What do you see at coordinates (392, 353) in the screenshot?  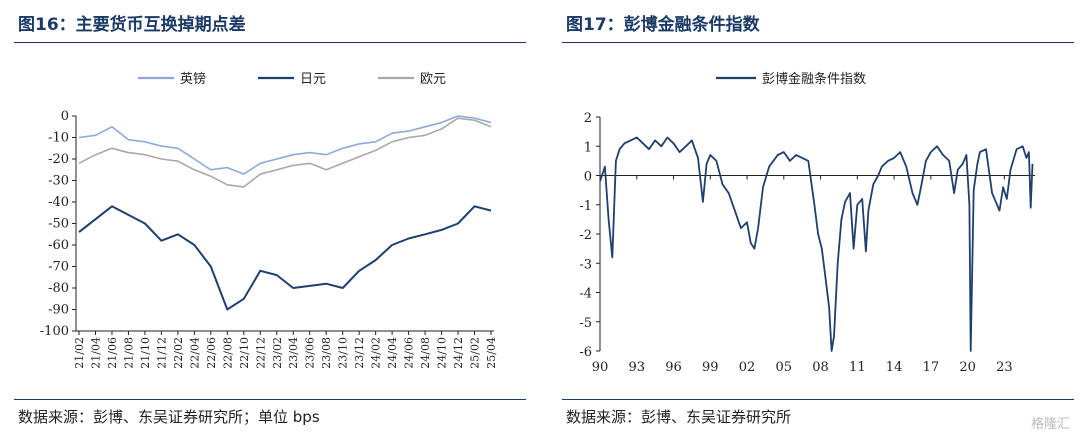 I see `left-x-tick-label: 24/04` at bounding box center [392, 353].